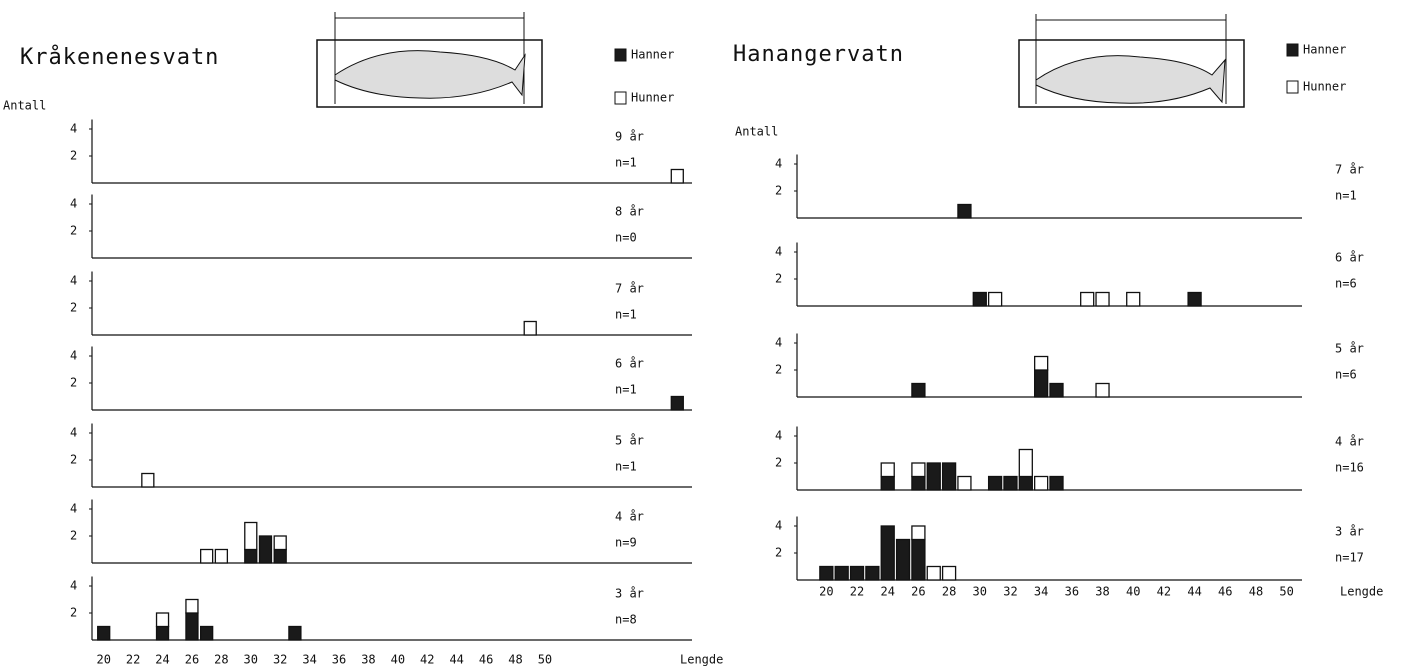 This screenshot has height=672, width=1409. What do you see at coordinates (652, 98) in the screenshot?
I see `legend-label: Hunner` at bounding box center [652, 98].